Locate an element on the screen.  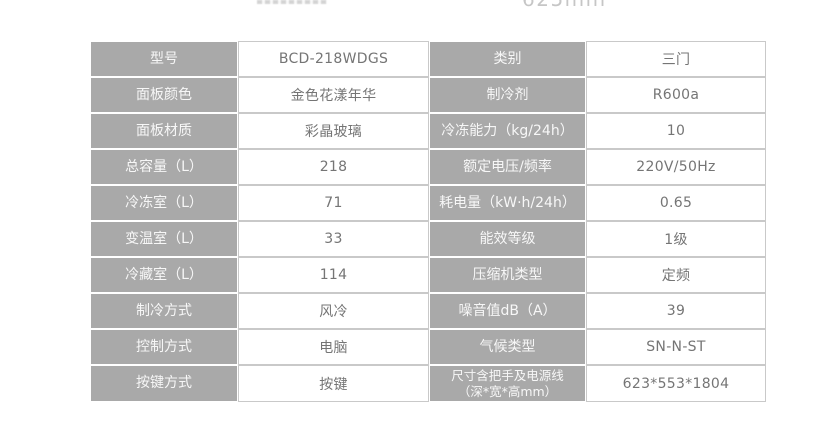
spec-value-cell: 33 is located at coordinates (333, 239).